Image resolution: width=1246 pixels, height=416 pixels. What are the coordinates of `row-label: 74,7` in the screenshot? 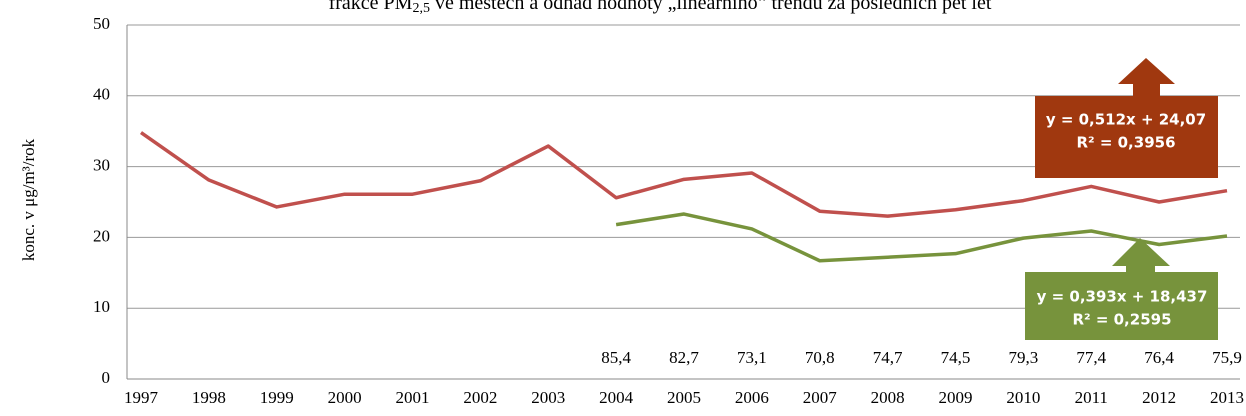 It's located at (888, 357).